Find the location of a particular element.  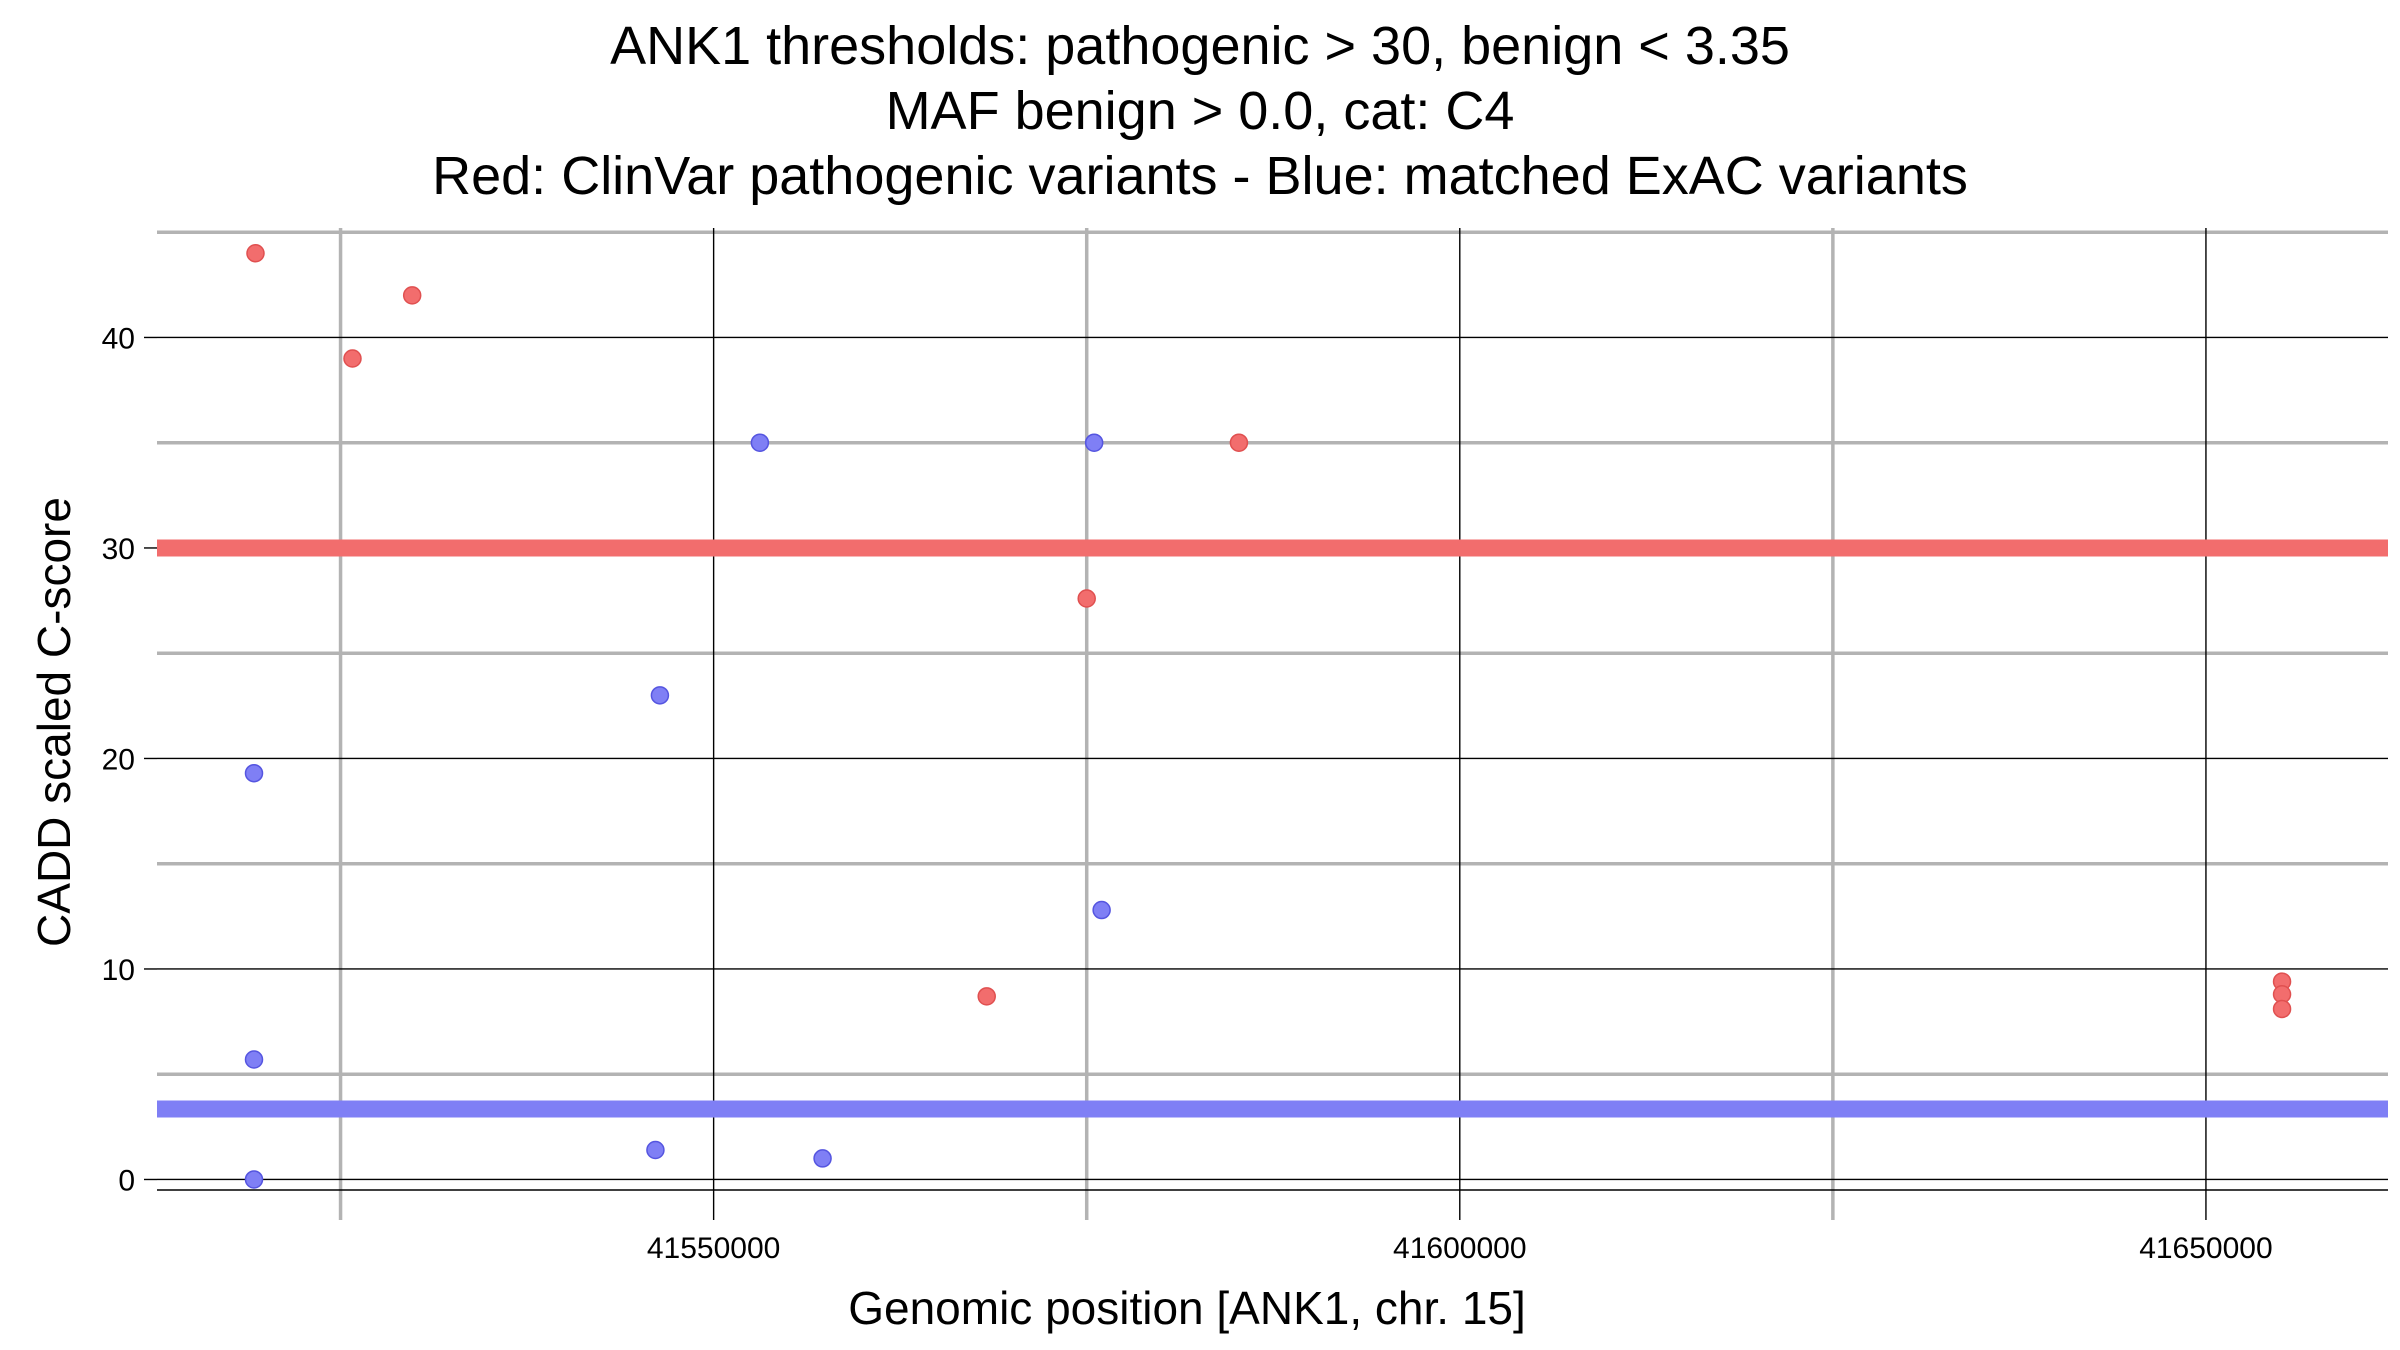

title-line-2: MAF benign > 0.0, cat: C4 is located at coordinates (1200, 111).